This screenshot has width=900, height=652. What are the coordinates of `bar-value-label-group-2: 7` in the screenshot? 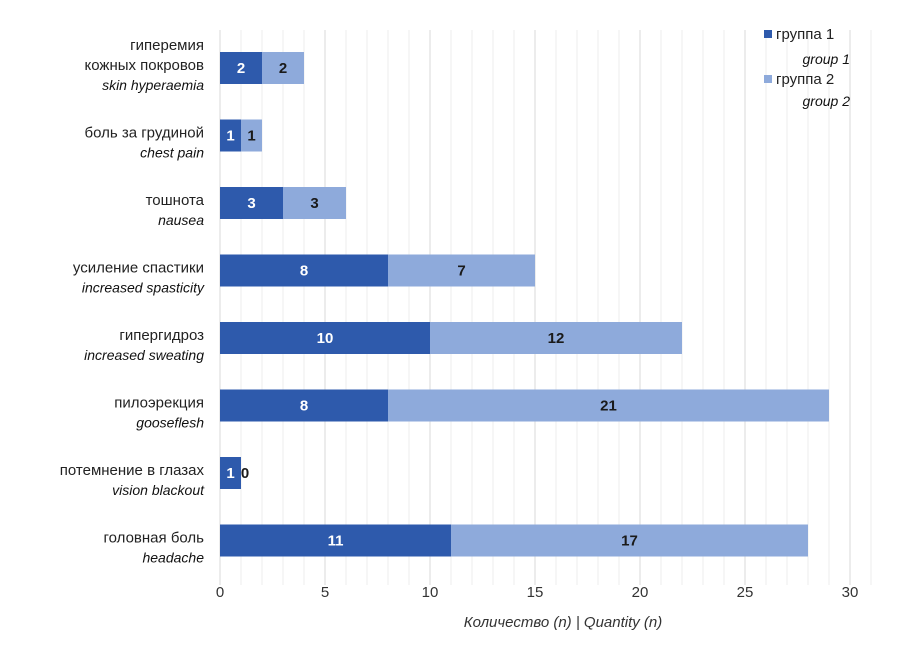 It's located at (461, 271).